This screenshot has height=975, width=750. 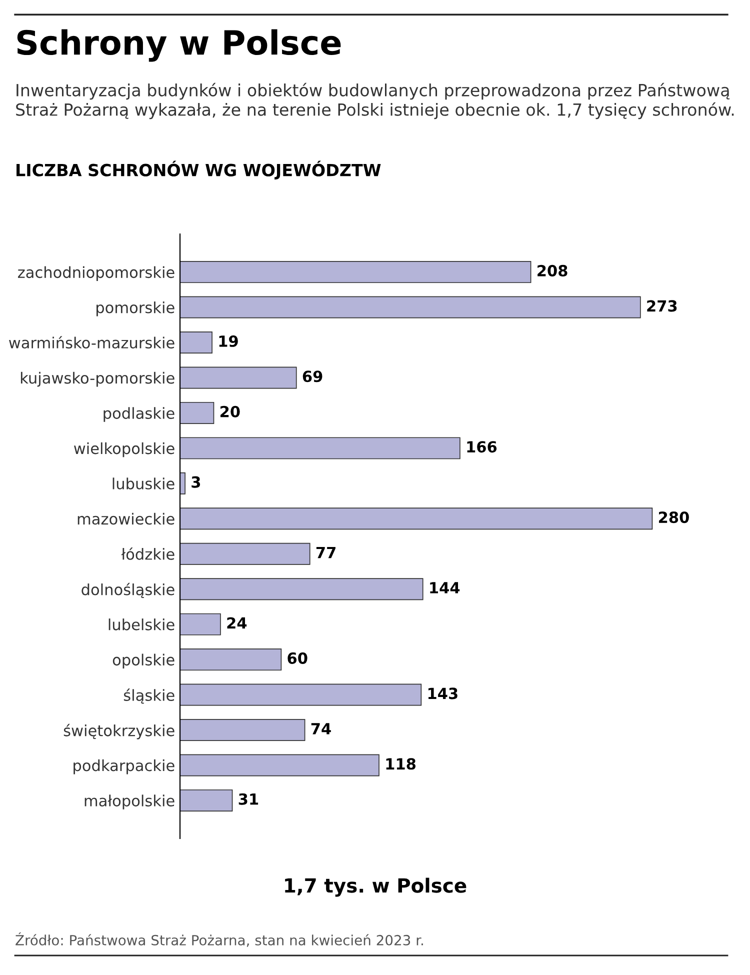 I want to click on chart-title: Schrony w Polsce, so click(x=179, y=45).